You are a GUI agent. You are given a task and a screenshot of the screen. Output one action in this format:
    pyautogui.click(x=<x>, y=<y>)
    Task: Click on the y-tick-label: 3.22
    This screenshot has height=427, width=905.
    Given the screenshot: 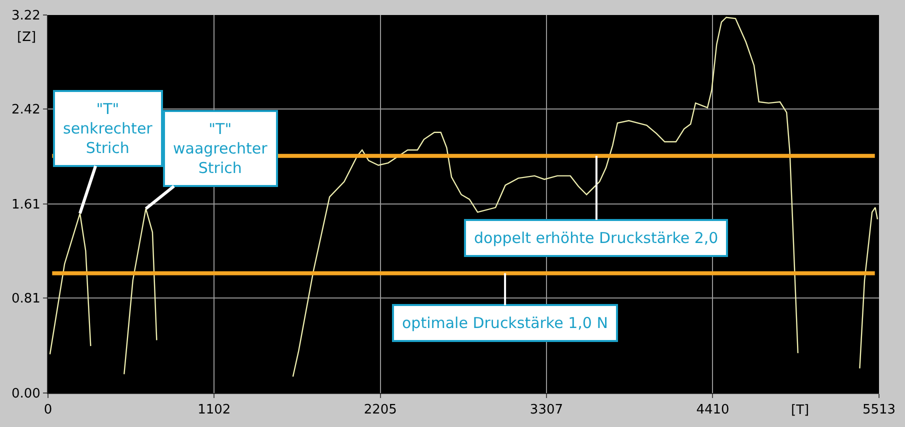 What is the action you would take?
    pyautogui.click(x=25, y=16)
    